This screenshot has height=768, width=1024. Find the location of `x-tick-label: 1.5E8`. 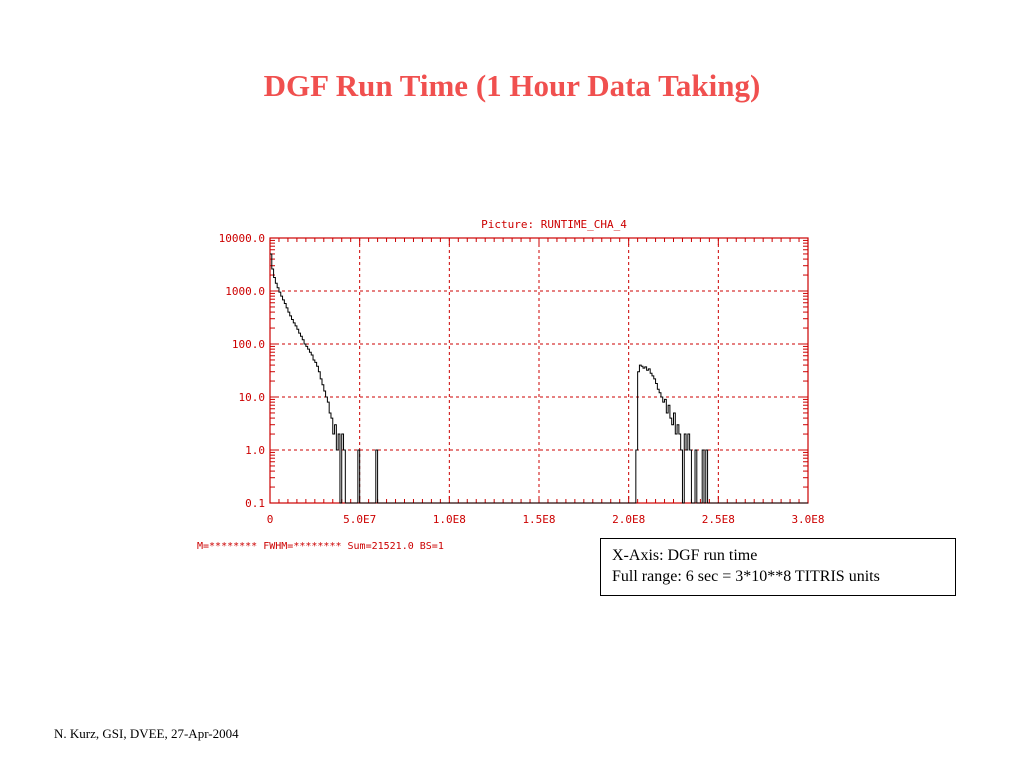

x-tick-label: 1.5E8 is located at coordinates (538, 519).